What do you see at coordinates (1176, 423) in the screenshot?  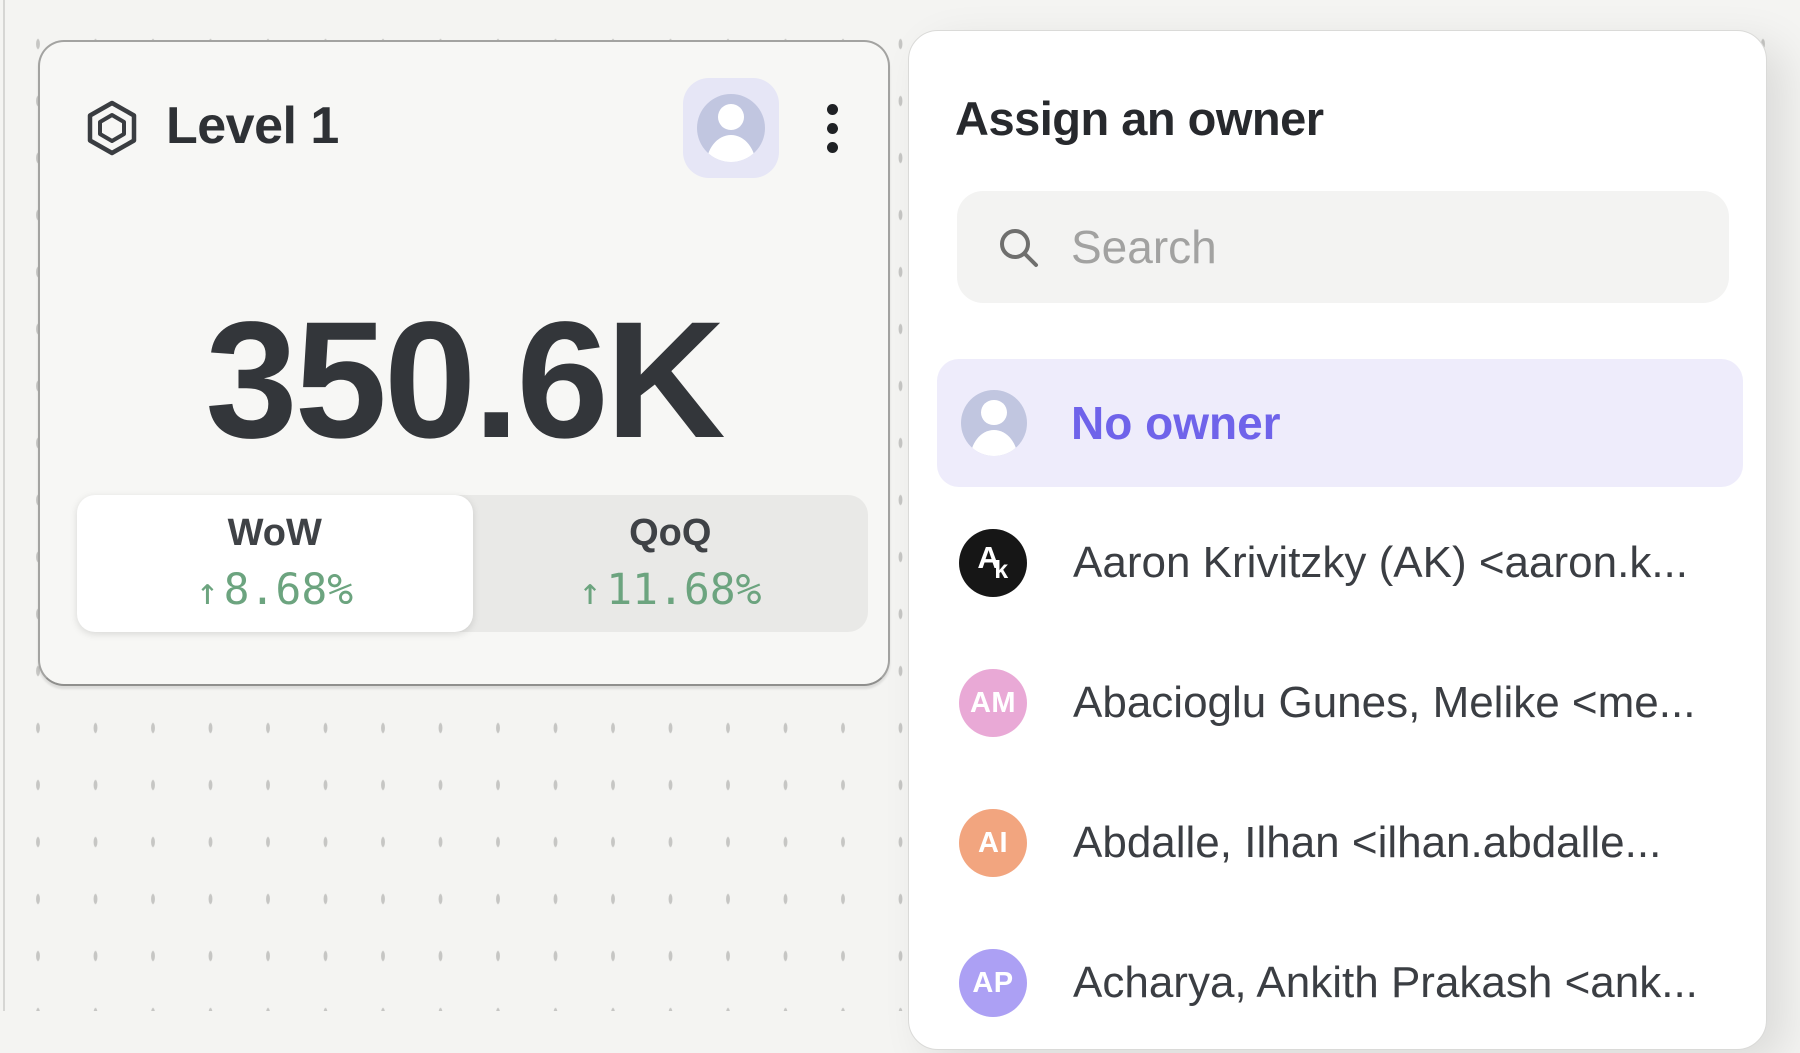 I see `no-owner-label: No owner` at bounding box center [1176, 423].